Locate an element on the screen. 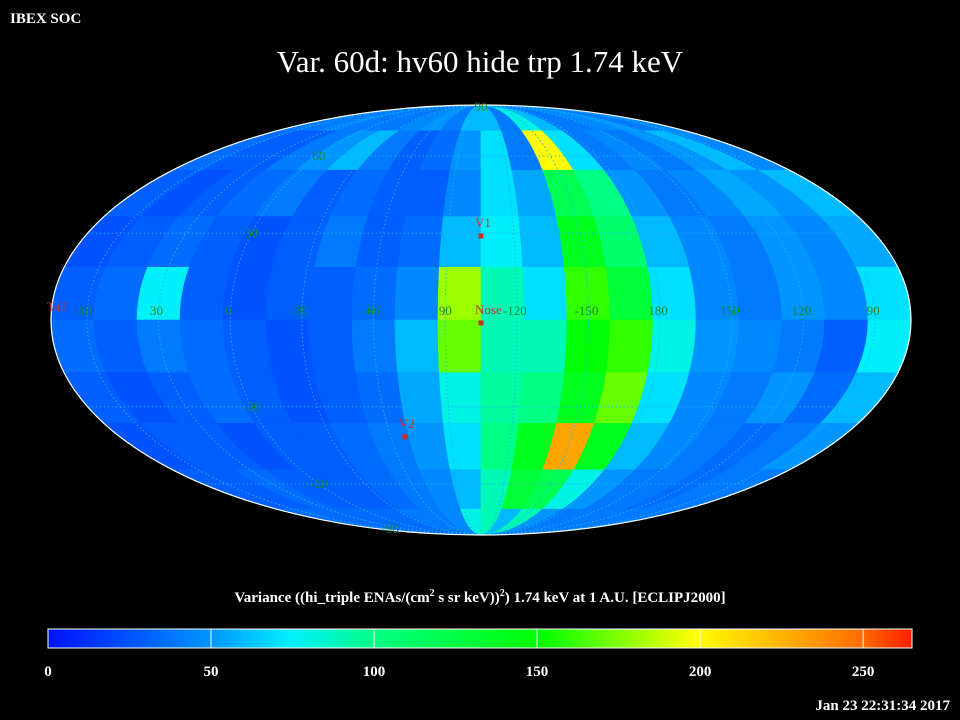  lat-label: 30 is located at coordinates (251, 232).